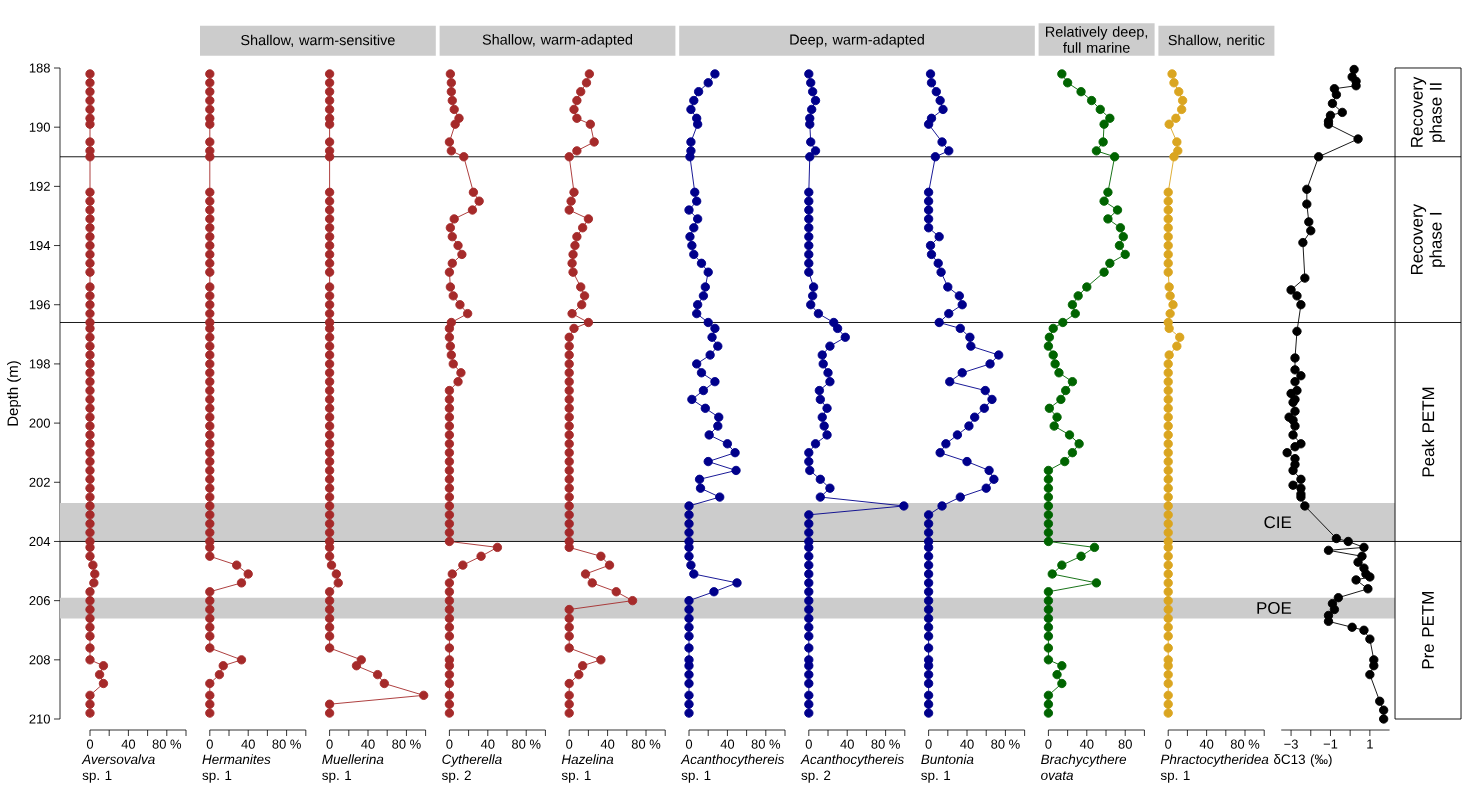 The image size is (1463, 793). I want to click on x-axis-title: δC13 (‰), so click(1302, 760).